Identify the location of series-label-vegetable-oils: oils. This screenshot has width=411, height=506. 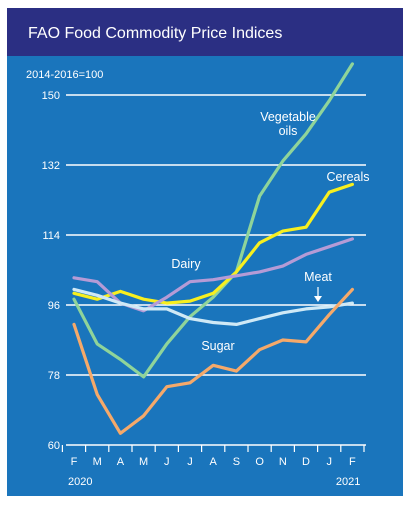
(288, 131).